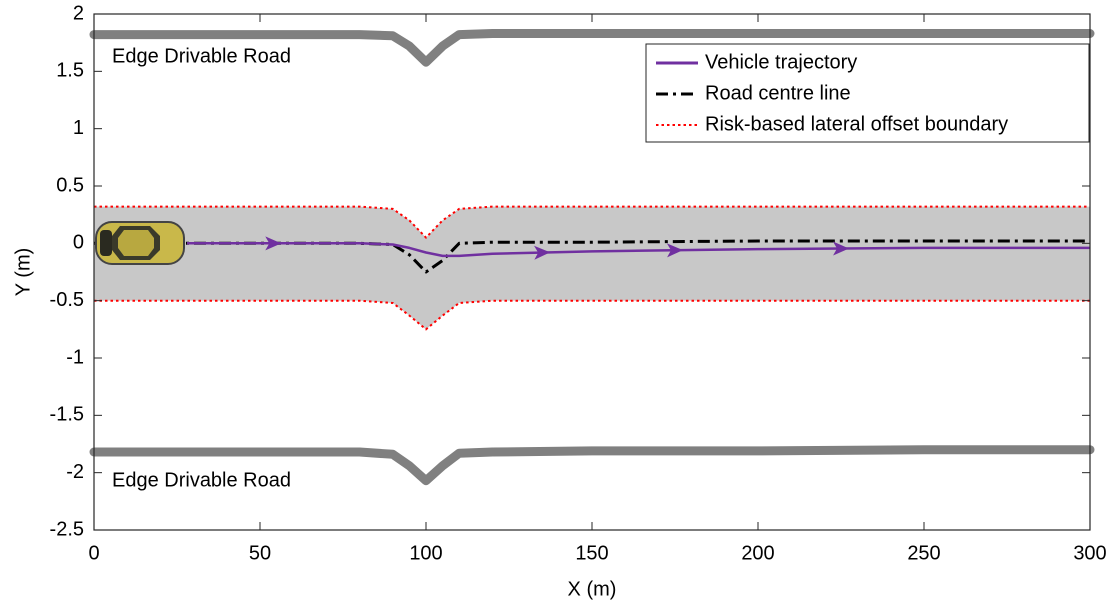 Image resolution: width=1118 pixels, height=608 pixels. Describe the element at coordinates (23, 272) in the screenshot. I see `y-axis-label: Y (m)` at that location.